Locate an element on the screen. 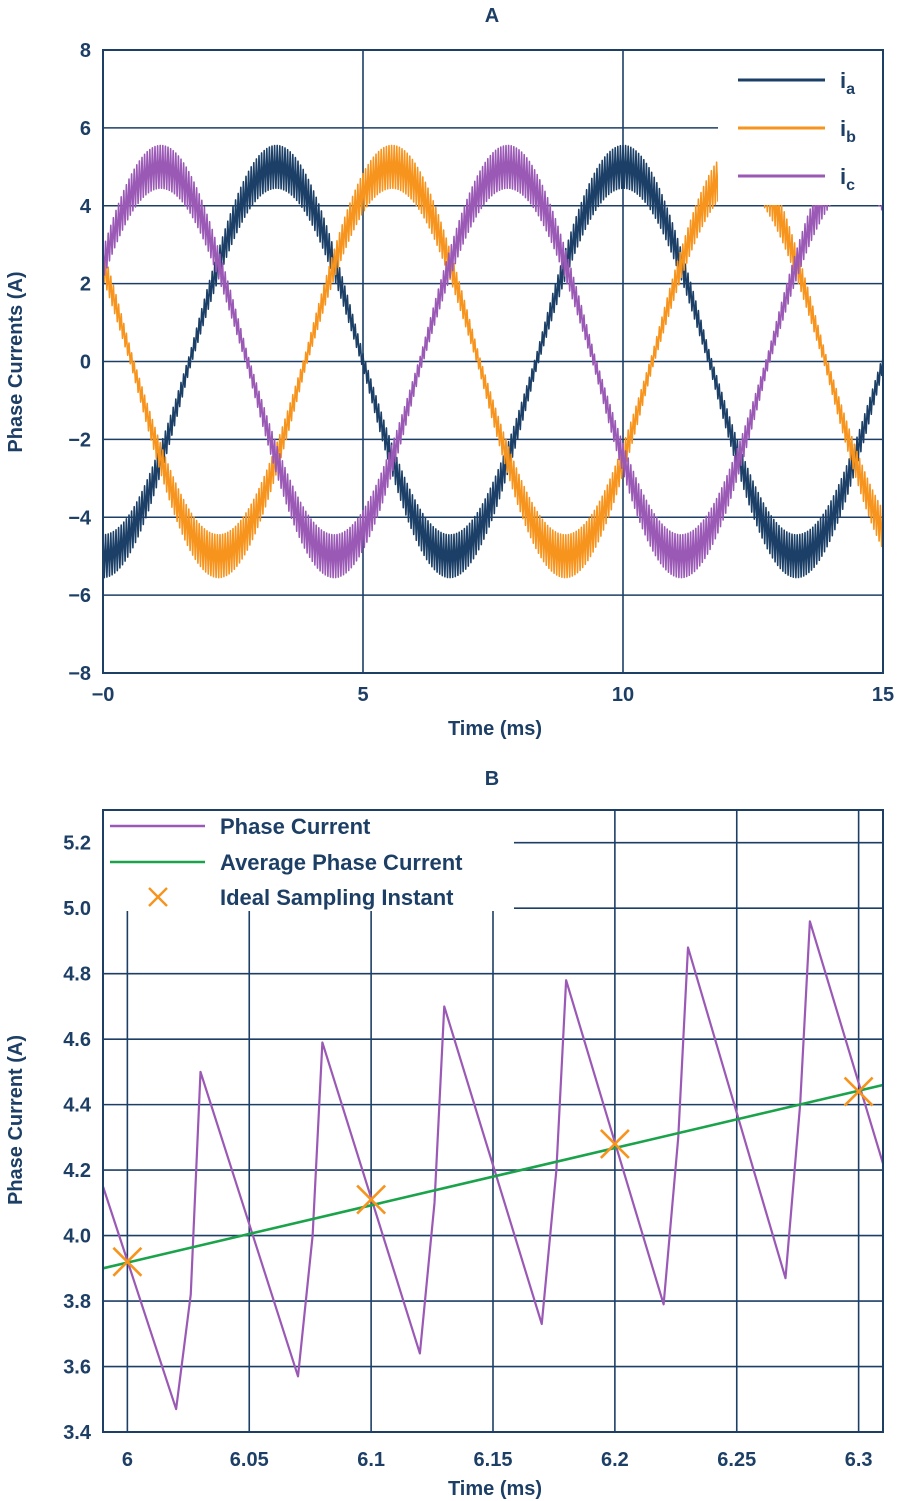 The height and width of the screenshot is (1501, 900). legend-label-subscript: a is located at coordinates (850, 89).